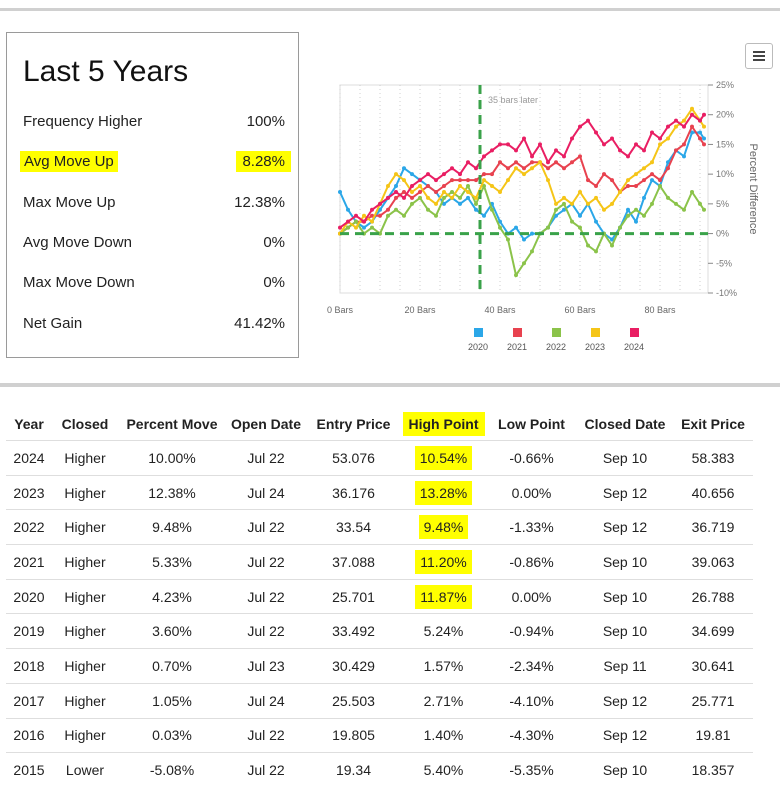  I want to click on cell-exit-price: 30.641, so click(713, 666).